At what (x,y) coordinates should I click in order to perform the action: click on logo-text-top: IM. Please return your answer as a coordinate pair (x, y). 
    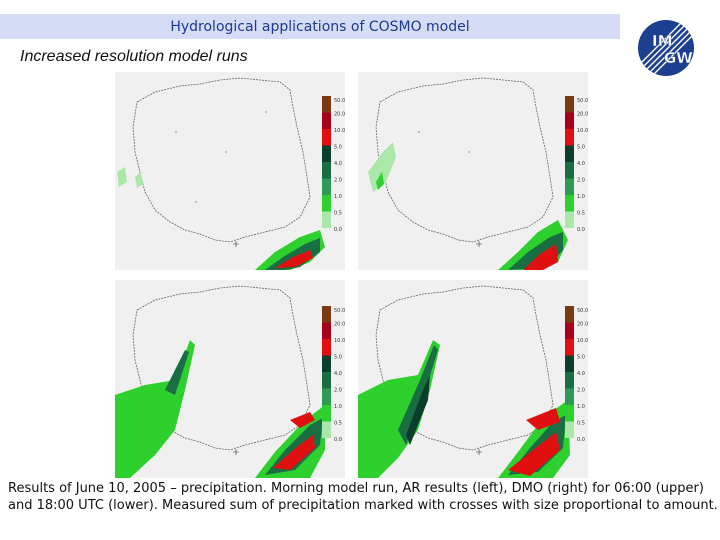
    Looking at the image, I should click on (662, 41).